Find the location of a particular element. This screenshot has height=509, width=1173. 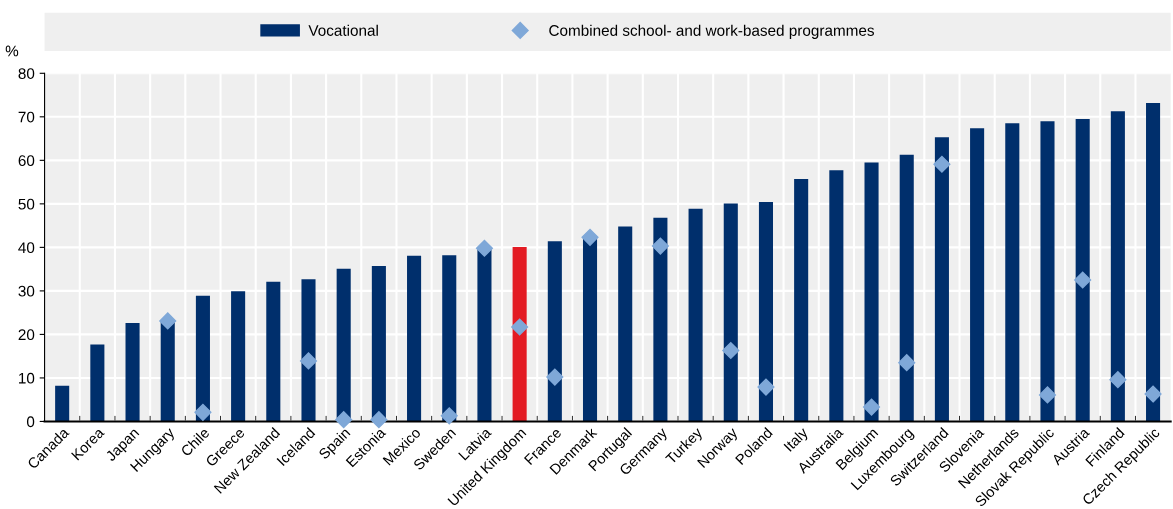

legend-label: Combined school- and work-based programmes is located at coordinates (711, 31).